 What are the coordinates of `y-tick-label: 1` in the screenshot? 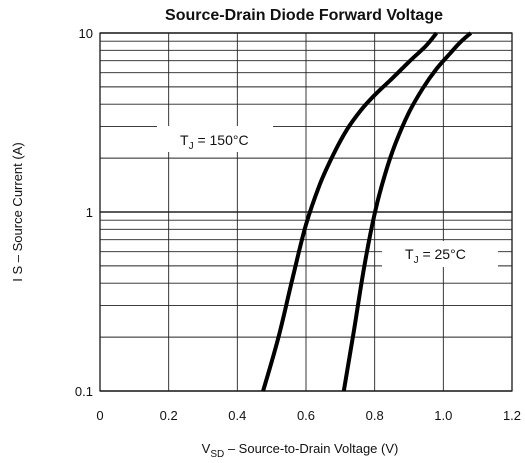 It's located at (89, 212).